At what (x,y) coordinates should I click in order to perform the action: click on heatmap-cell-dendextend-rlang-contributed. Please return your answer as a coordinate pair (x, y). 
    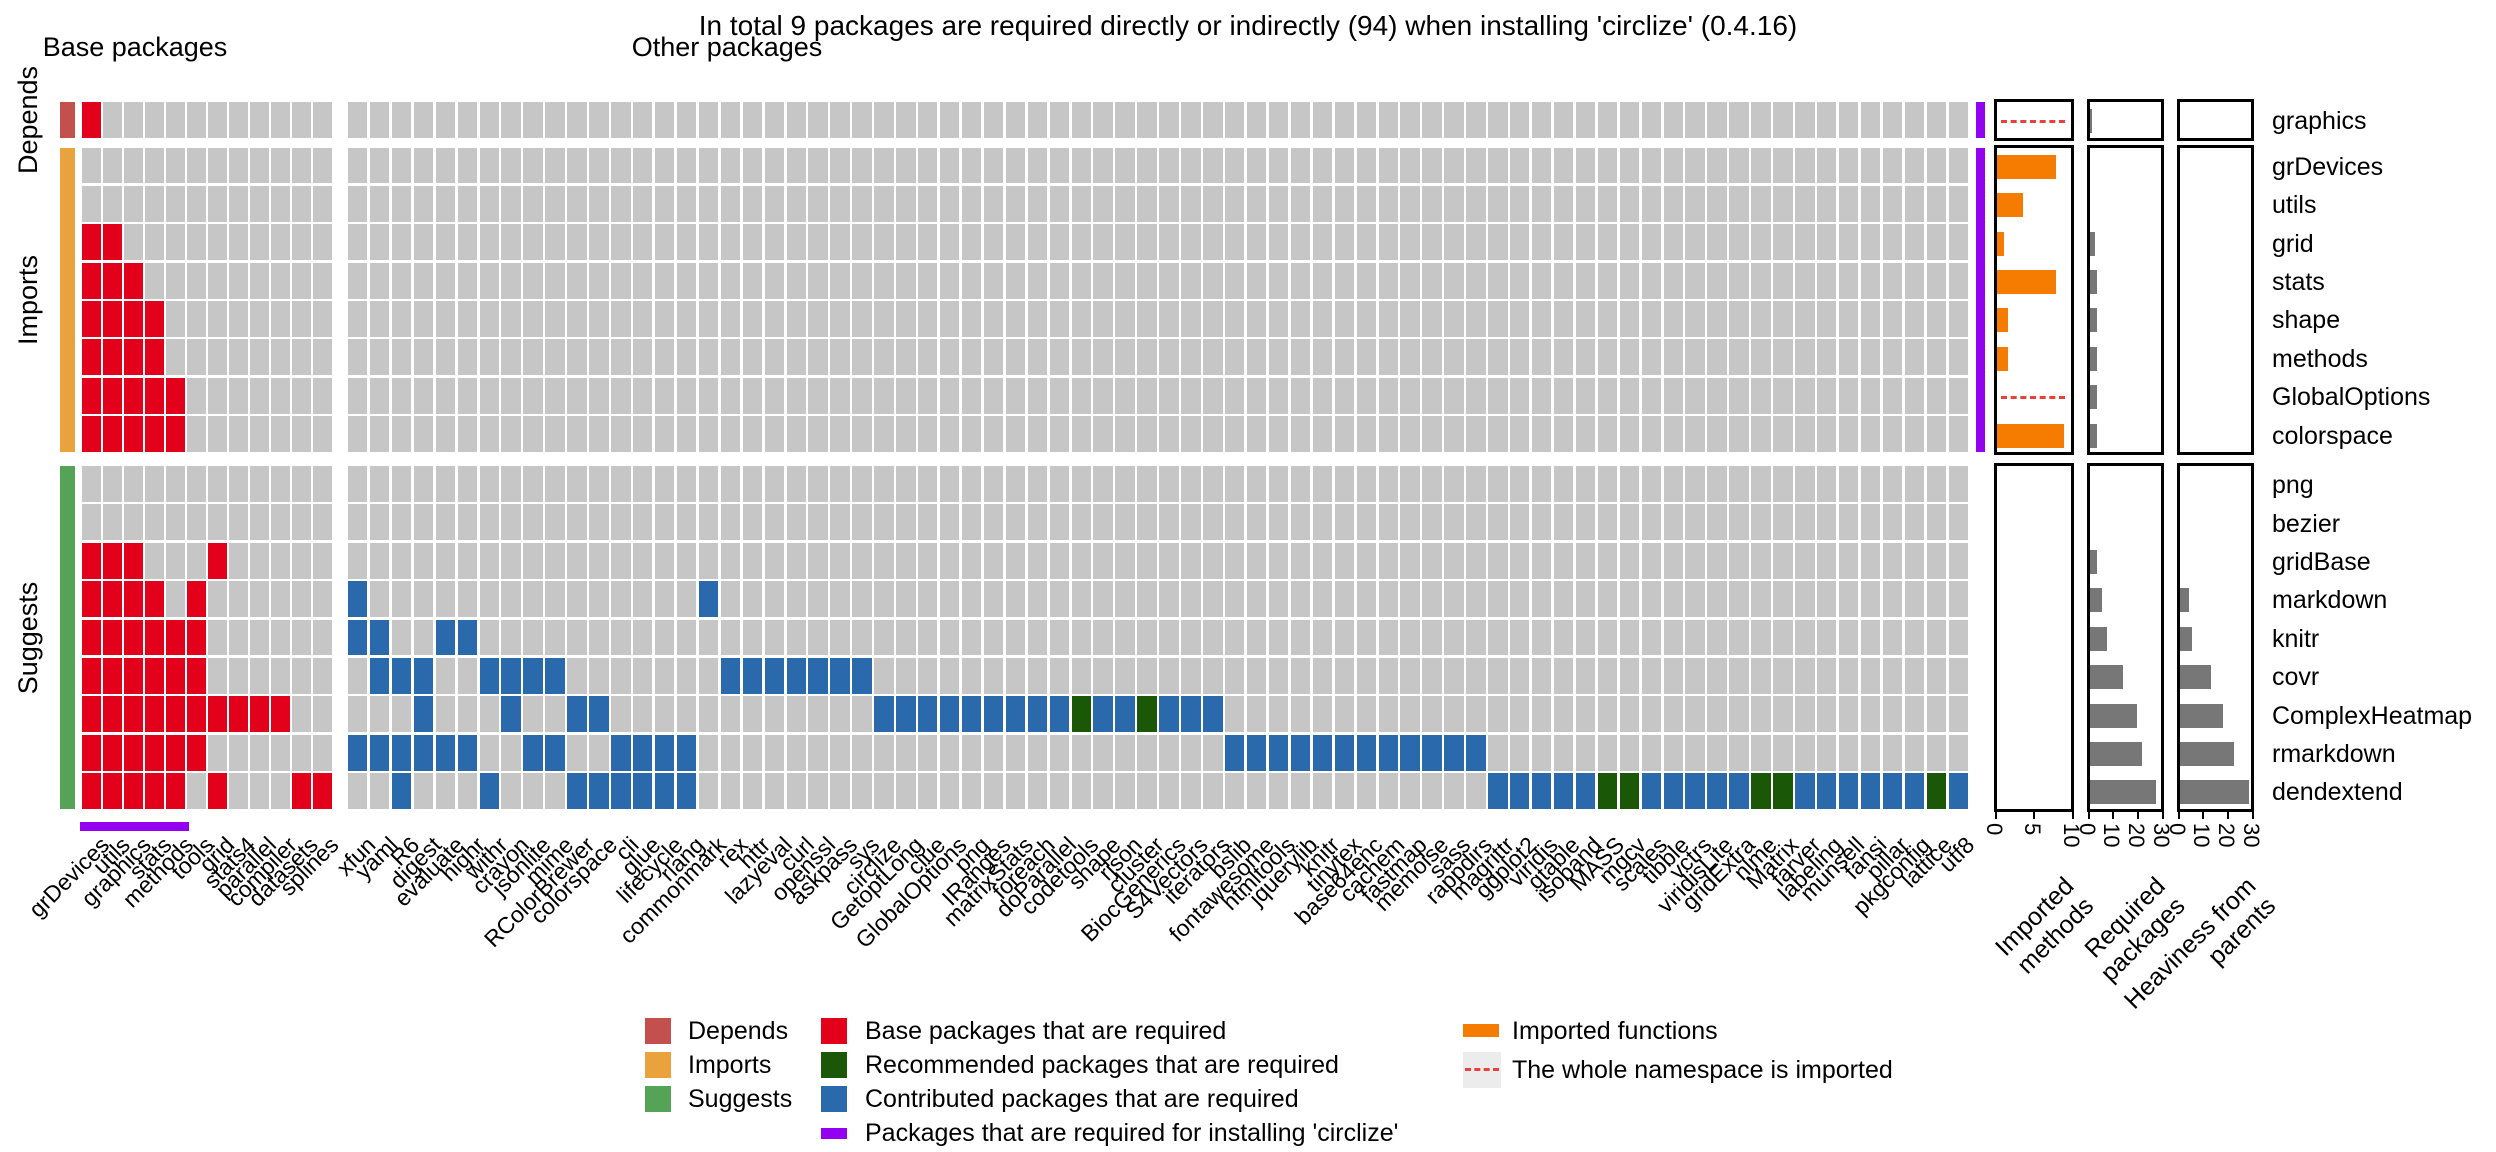
    Looking at the image, I should click on (686, 791).